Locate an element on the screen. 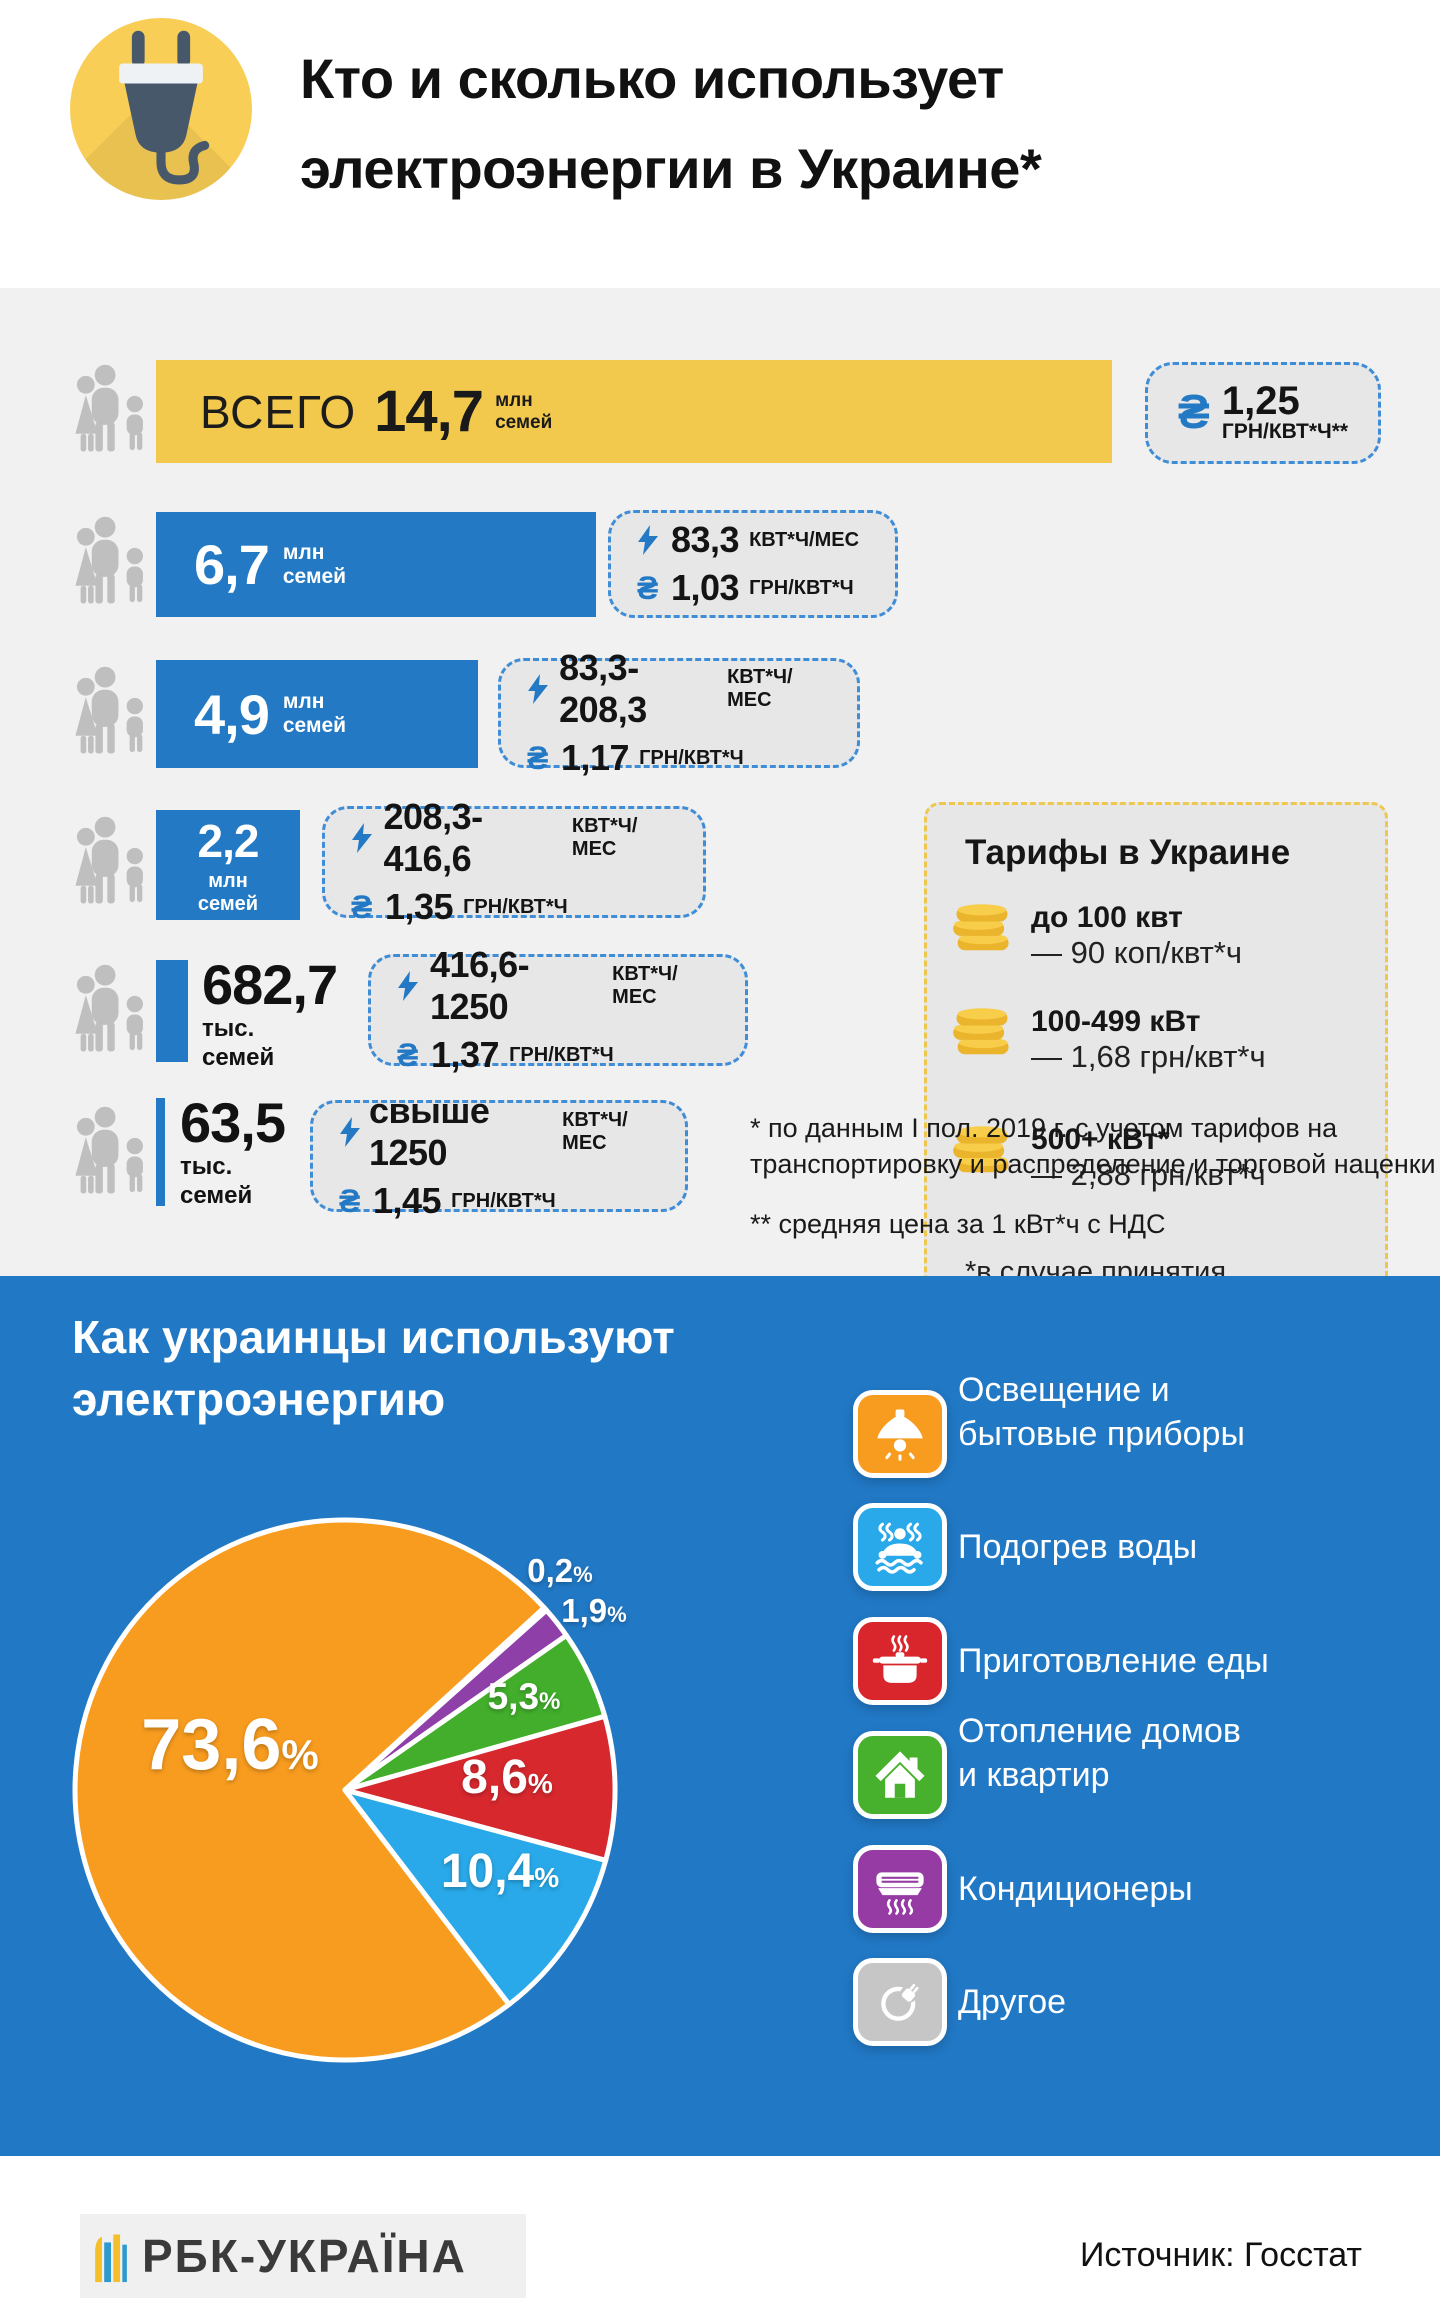  badge-group-5: свыше 1250 КВТ*Ч/МЕС ₴ 1,45 ГРН/КВТ*Ч is located at coordinates (499, 1155).